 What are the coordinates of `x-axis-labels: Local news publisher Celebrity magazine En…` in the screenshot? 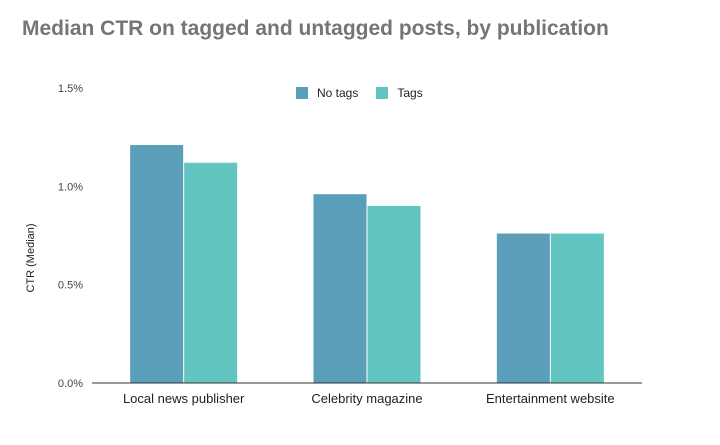 It's located at (369, 398).